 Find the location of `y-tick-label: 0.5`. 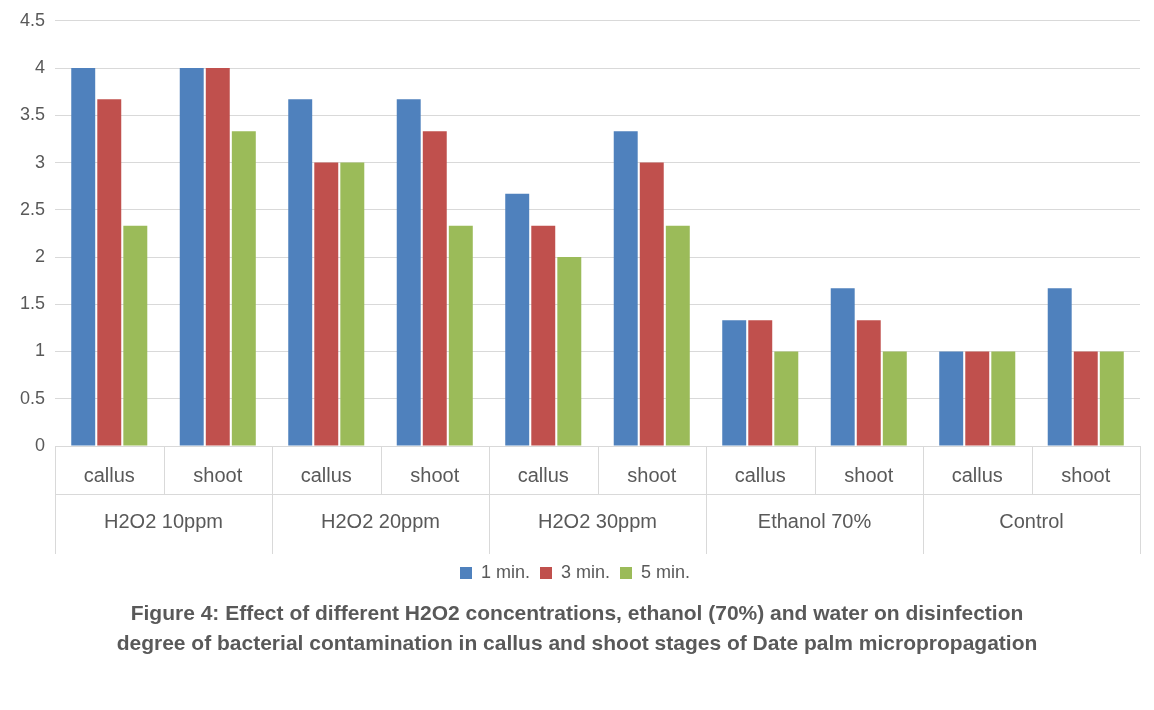

y-tick-label: 0.5 is located at coordinates (32, 397).